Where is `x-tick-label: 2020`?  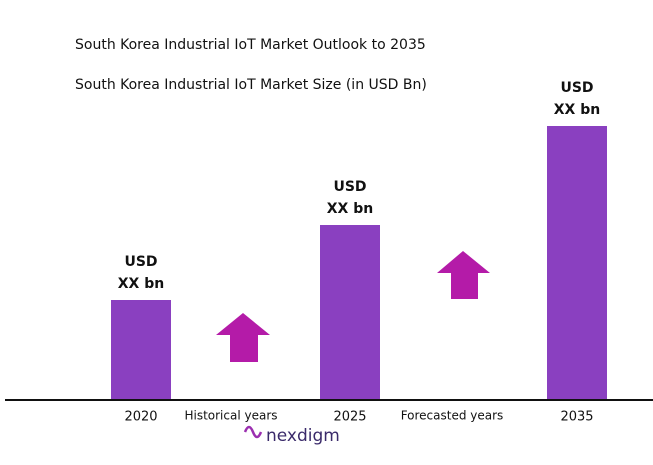 x-tick-label: 2020 is located at coordinates (140, 417).